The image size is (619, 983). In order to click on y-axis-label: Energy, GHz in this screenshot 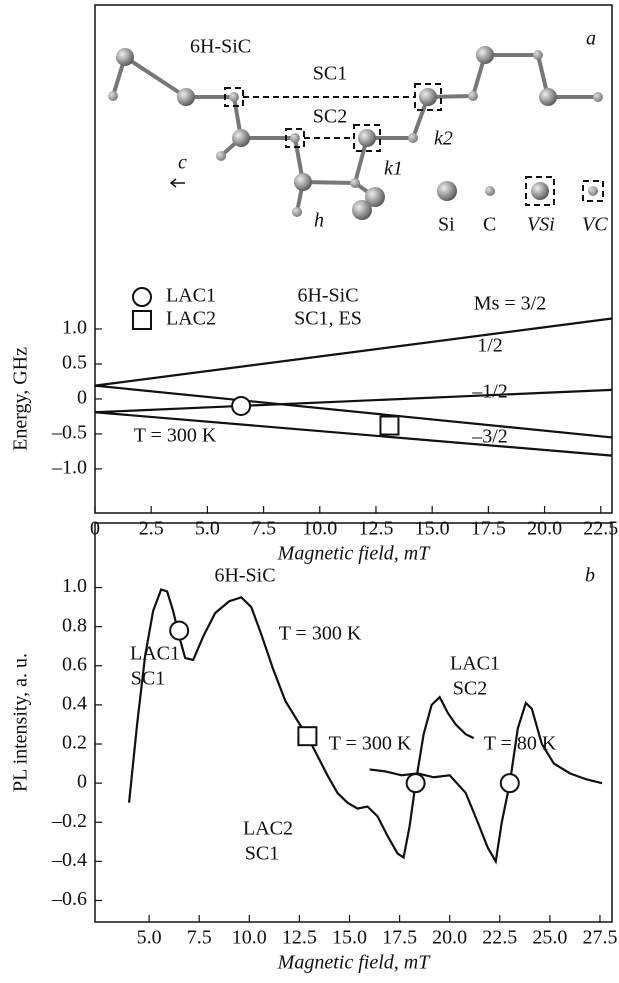, I will do `click(21, 399)`.